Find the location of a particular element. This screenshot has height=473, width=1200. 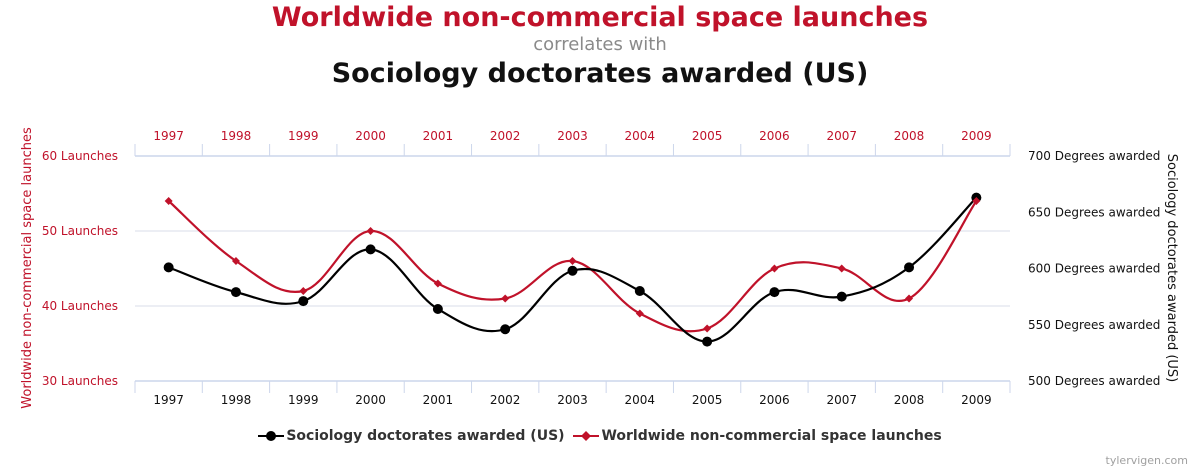

x-tick-label-bottom: 1999 is located at coordinates (303, 400).